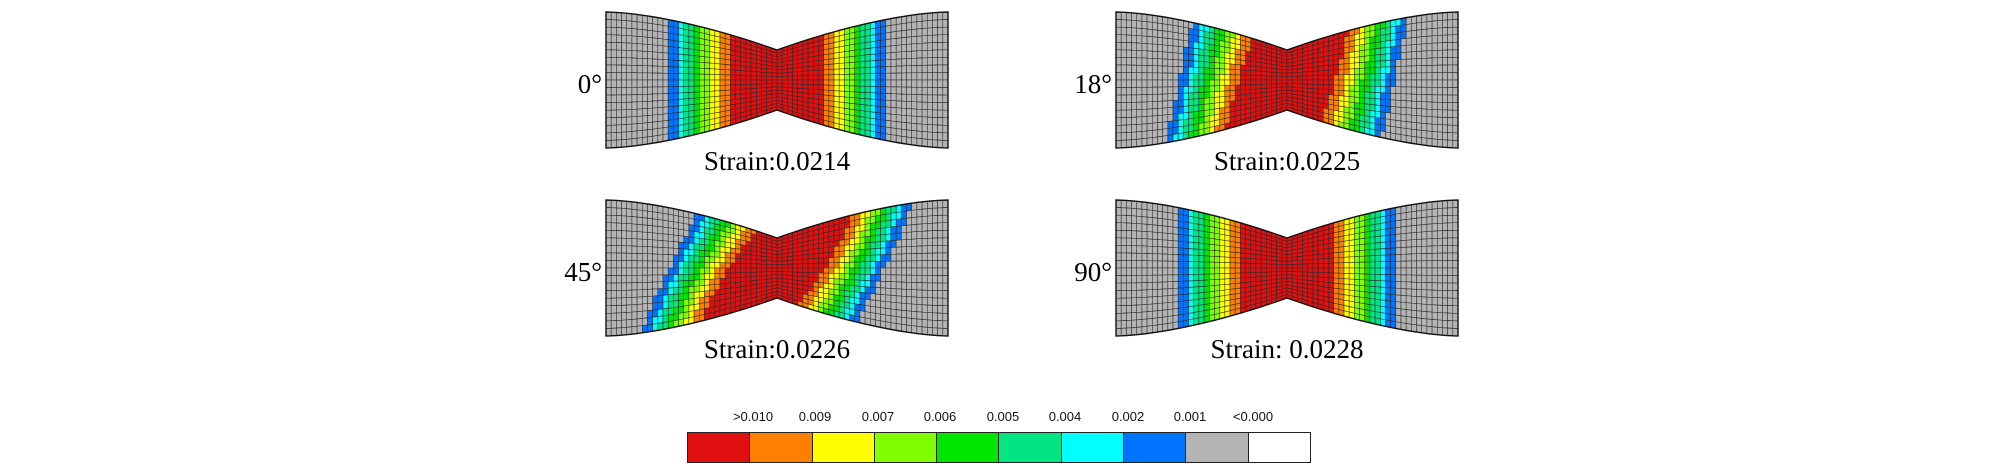 Image resolution: width=2008 pixels, height=472 pixels. What do you see at coordinates (719, 447) in the screenshot?
I see `legend-swatch` at bounding box center [719, 447].